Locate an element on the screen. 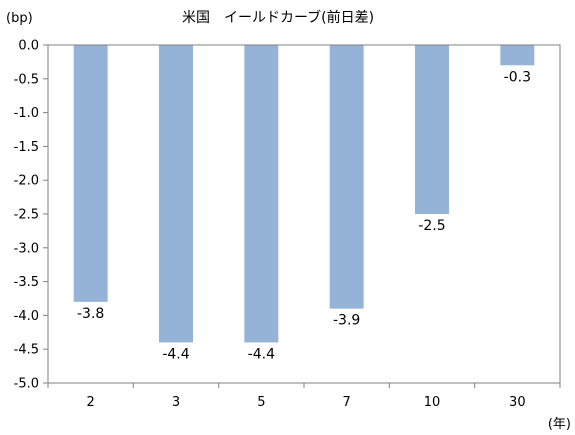  data-label-7: -3.9 is located at coordinates (346, 321).